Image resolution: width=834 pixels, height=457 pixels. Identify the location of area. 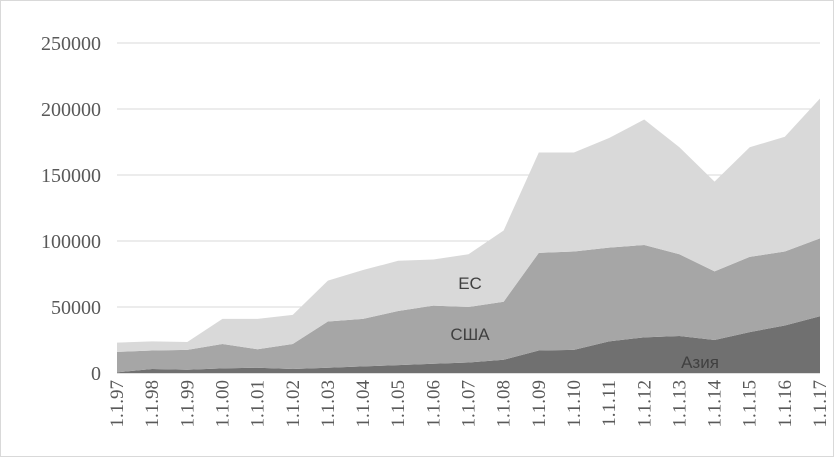
(468, 344).